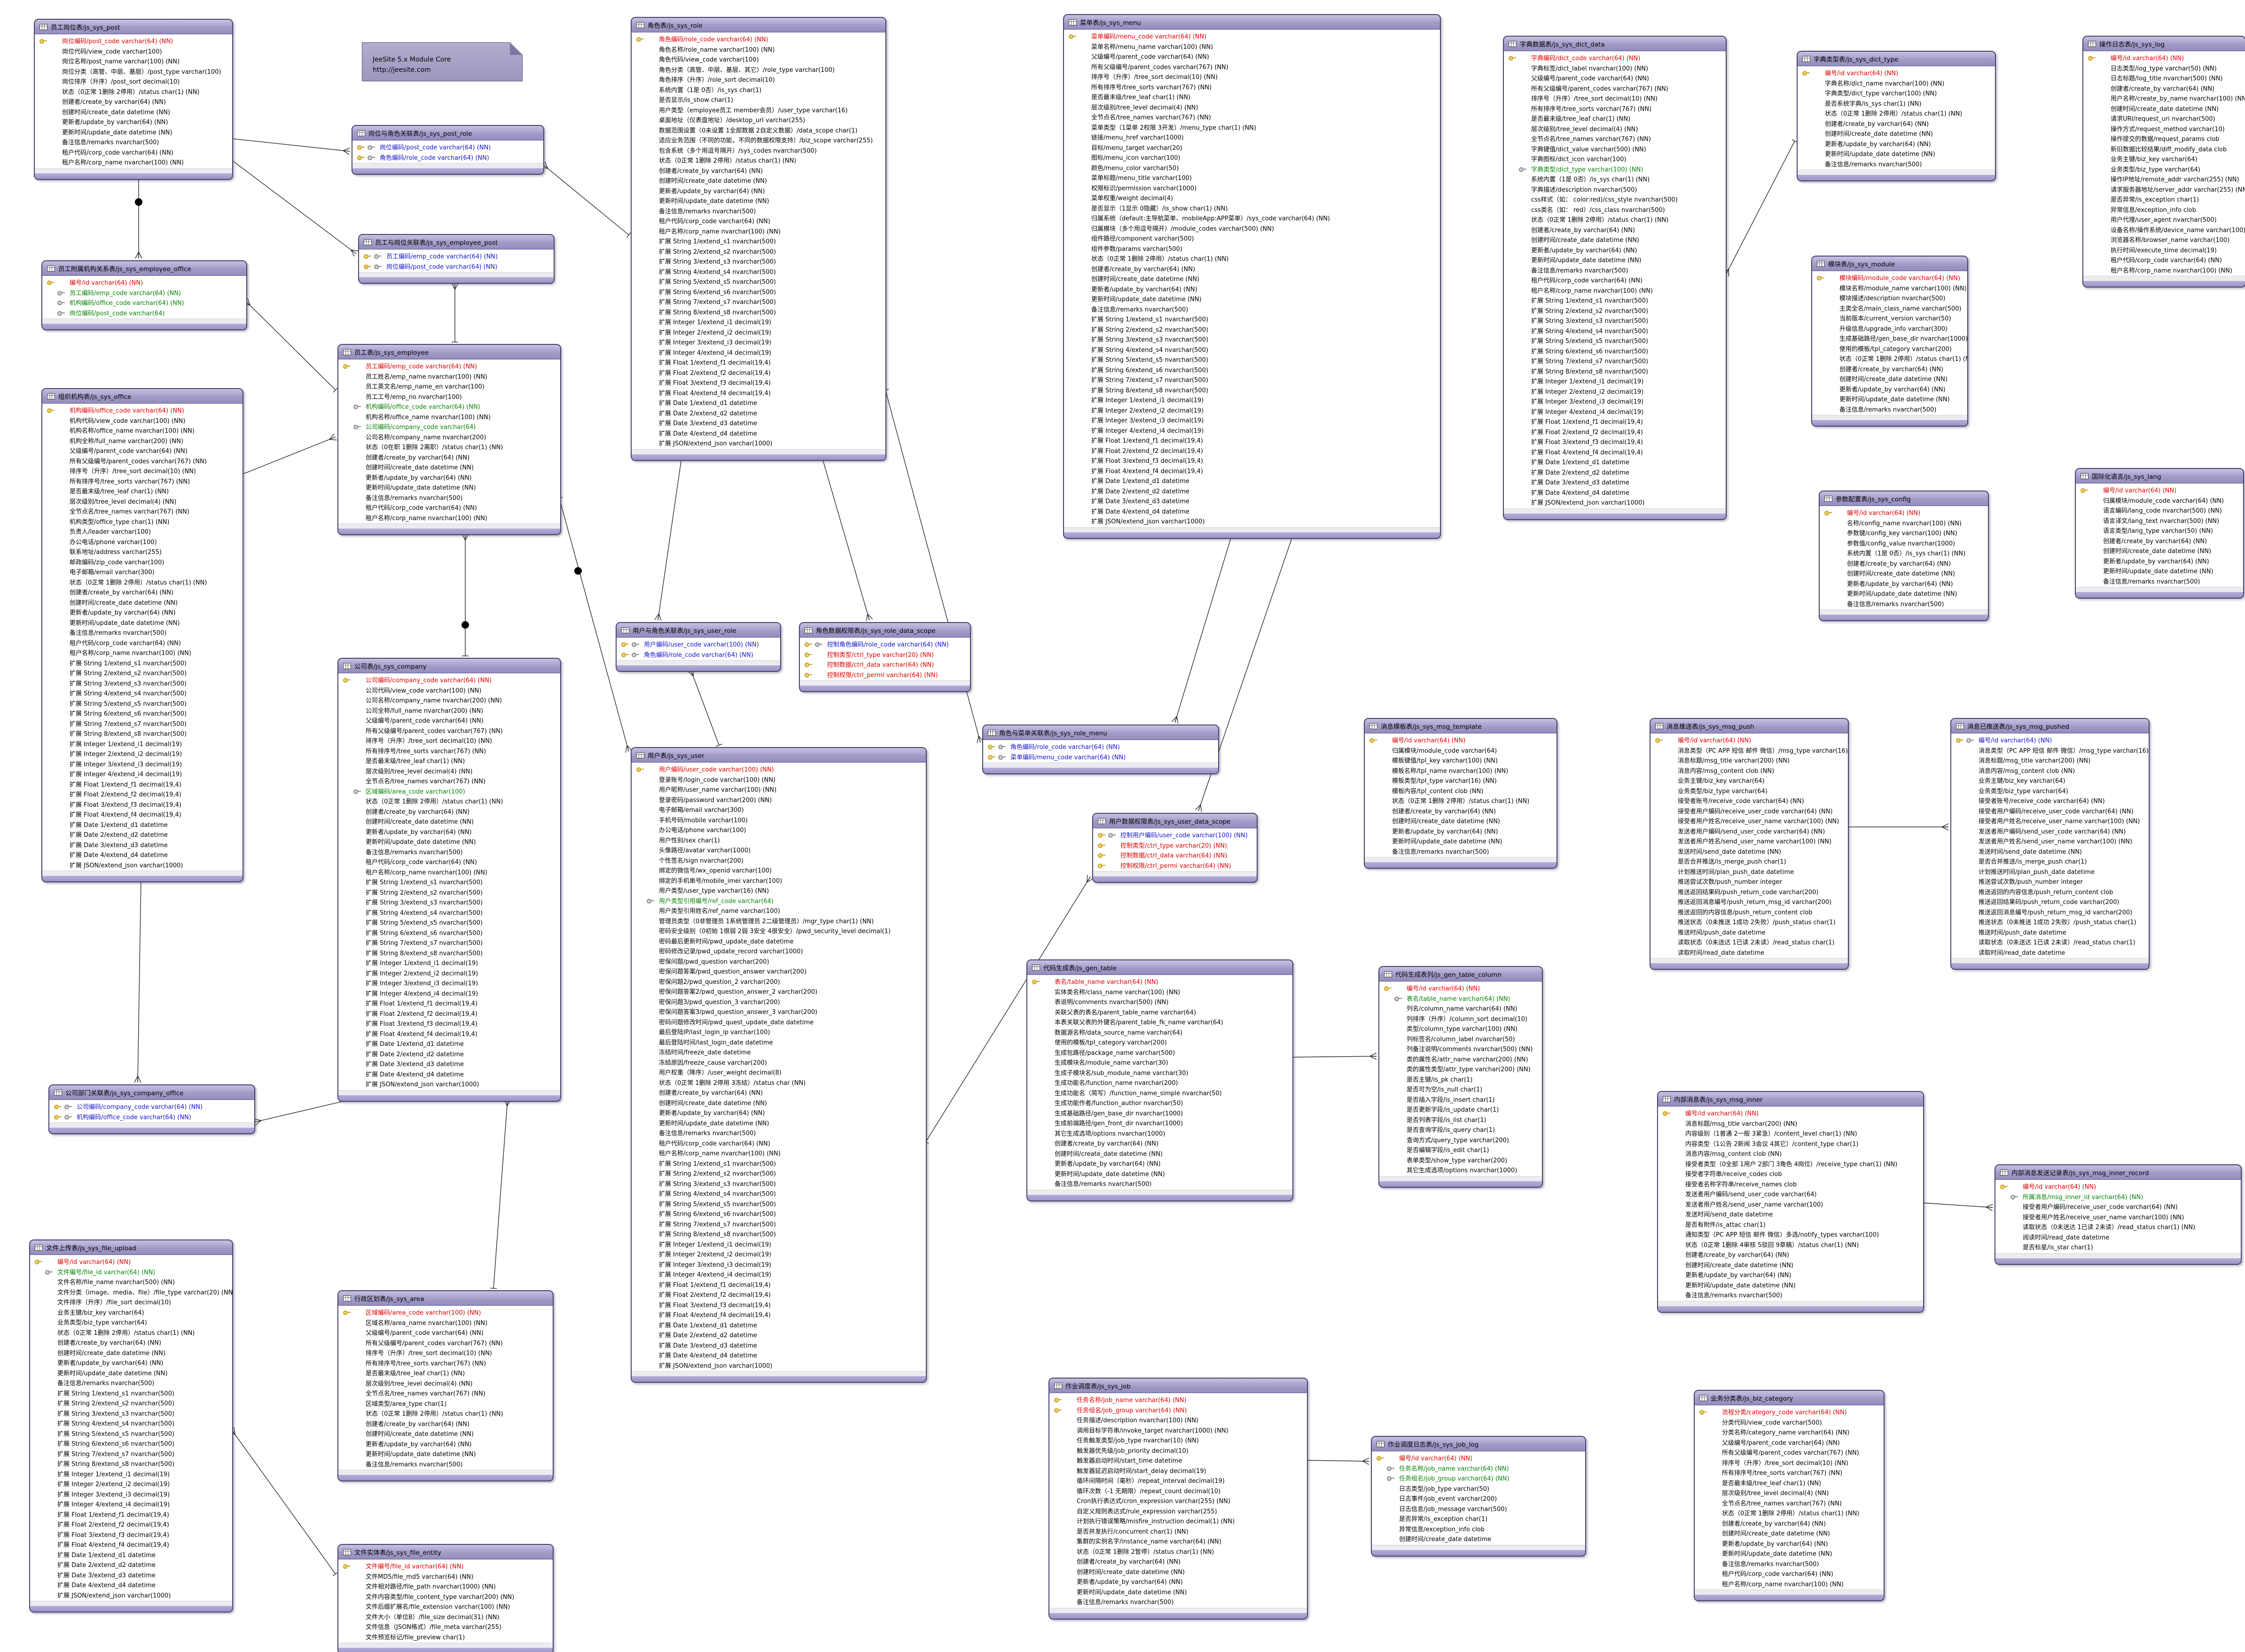 This screenshot has width=2245, height=1652. Describe the element at coordinates (151, 1092) in the screenshot. I see `table-header-sys_company_office: 公司部门关联表/js_sys_company_office` at that location.